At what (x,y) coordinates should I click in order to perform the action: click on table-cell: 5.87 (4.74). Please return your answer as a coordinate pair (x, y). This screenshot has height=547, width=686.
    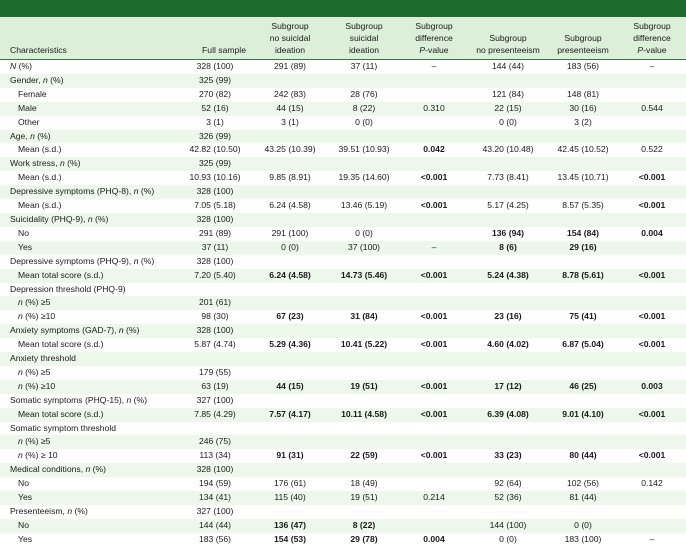
    Looking at the image, I should click on (215, 344).